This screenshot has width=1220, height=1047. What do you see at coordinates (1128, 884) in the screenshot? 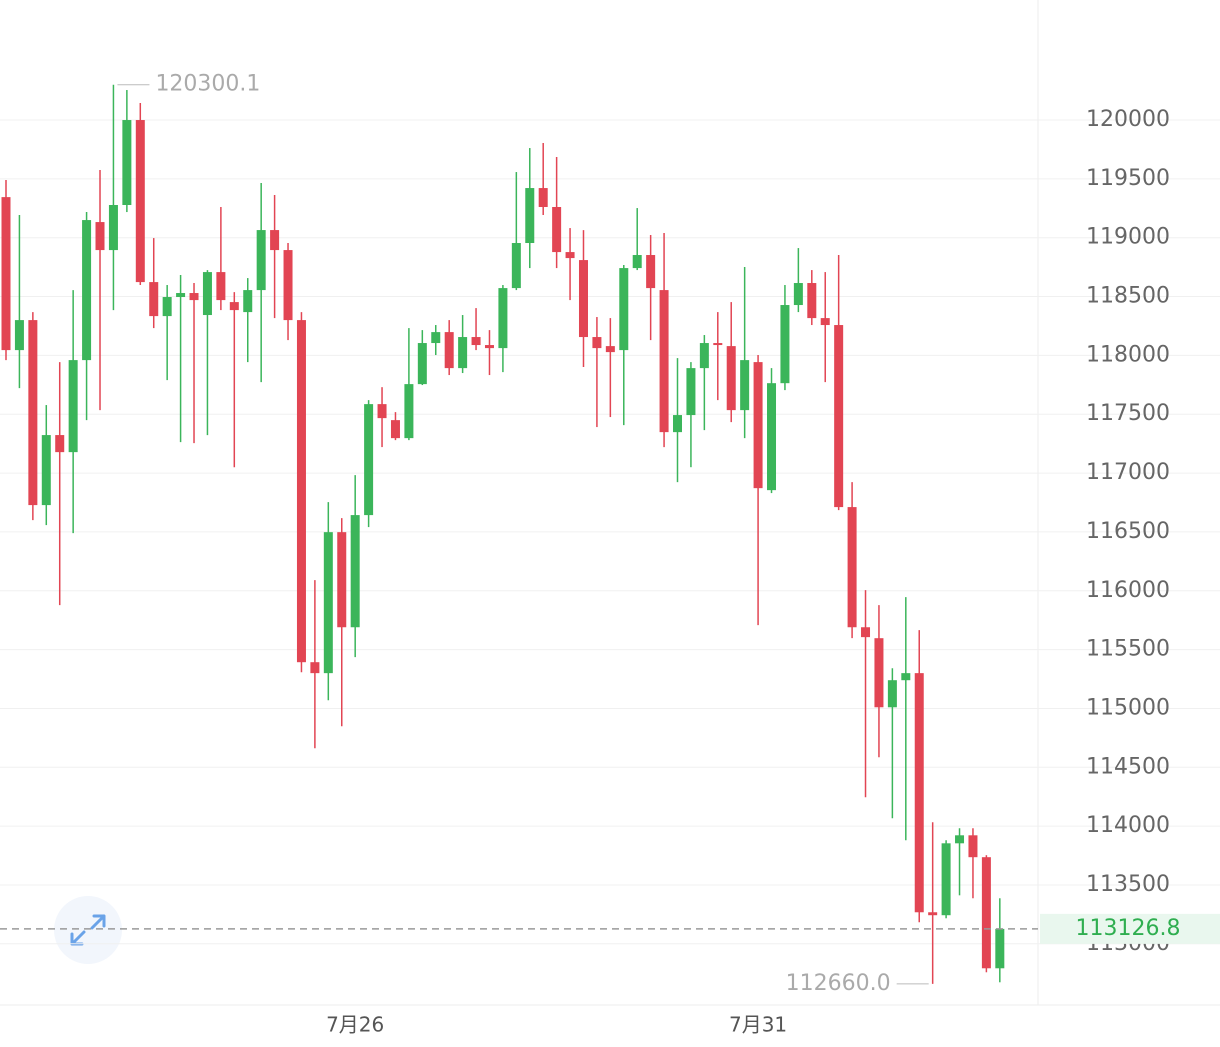
I see `y-tick-label: 113500` at bounding box center [1128, 884].